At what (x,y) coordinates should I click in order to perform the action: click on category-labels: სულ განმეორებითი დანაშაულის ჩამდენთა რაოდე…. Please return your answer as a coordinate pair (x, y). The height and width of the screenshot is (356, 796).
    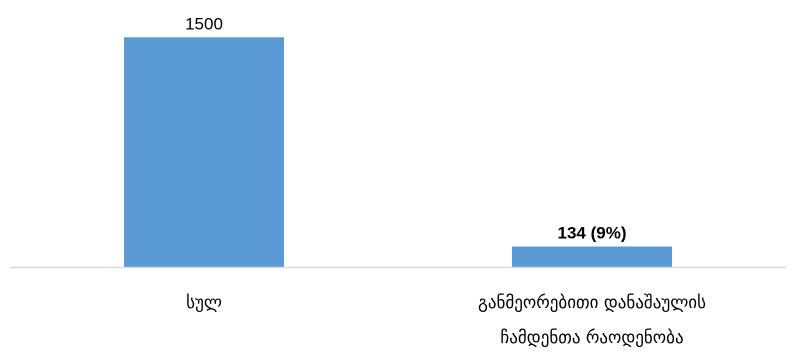
    Looking at the image, I should click on (446, 320).